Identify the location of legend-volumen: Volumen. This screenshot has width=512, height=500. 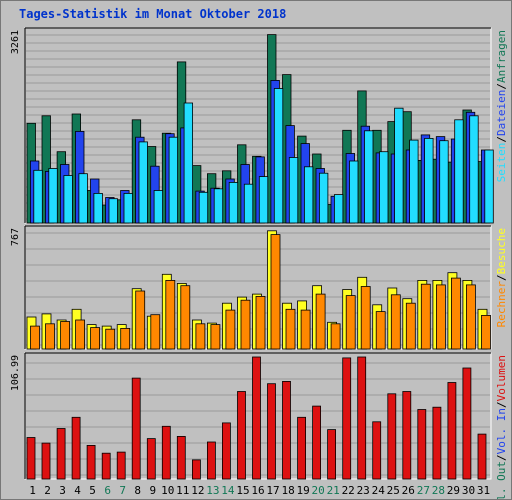
(501, 378).